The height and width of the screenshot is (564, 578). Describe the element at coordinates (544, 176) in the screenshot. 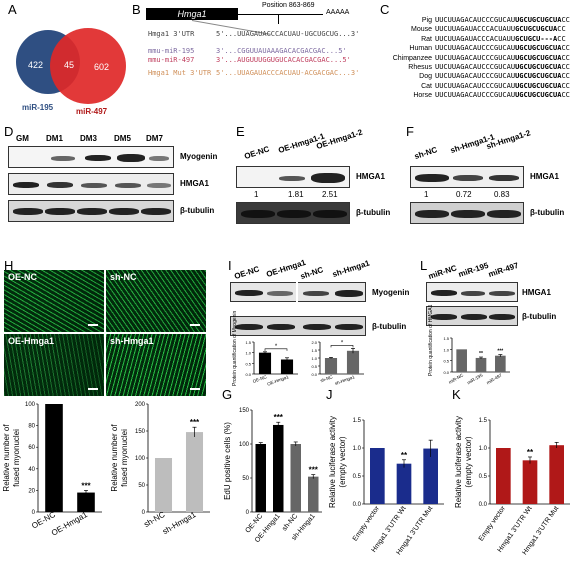

I see `label-f-hmga1: HMGA1` at that location.